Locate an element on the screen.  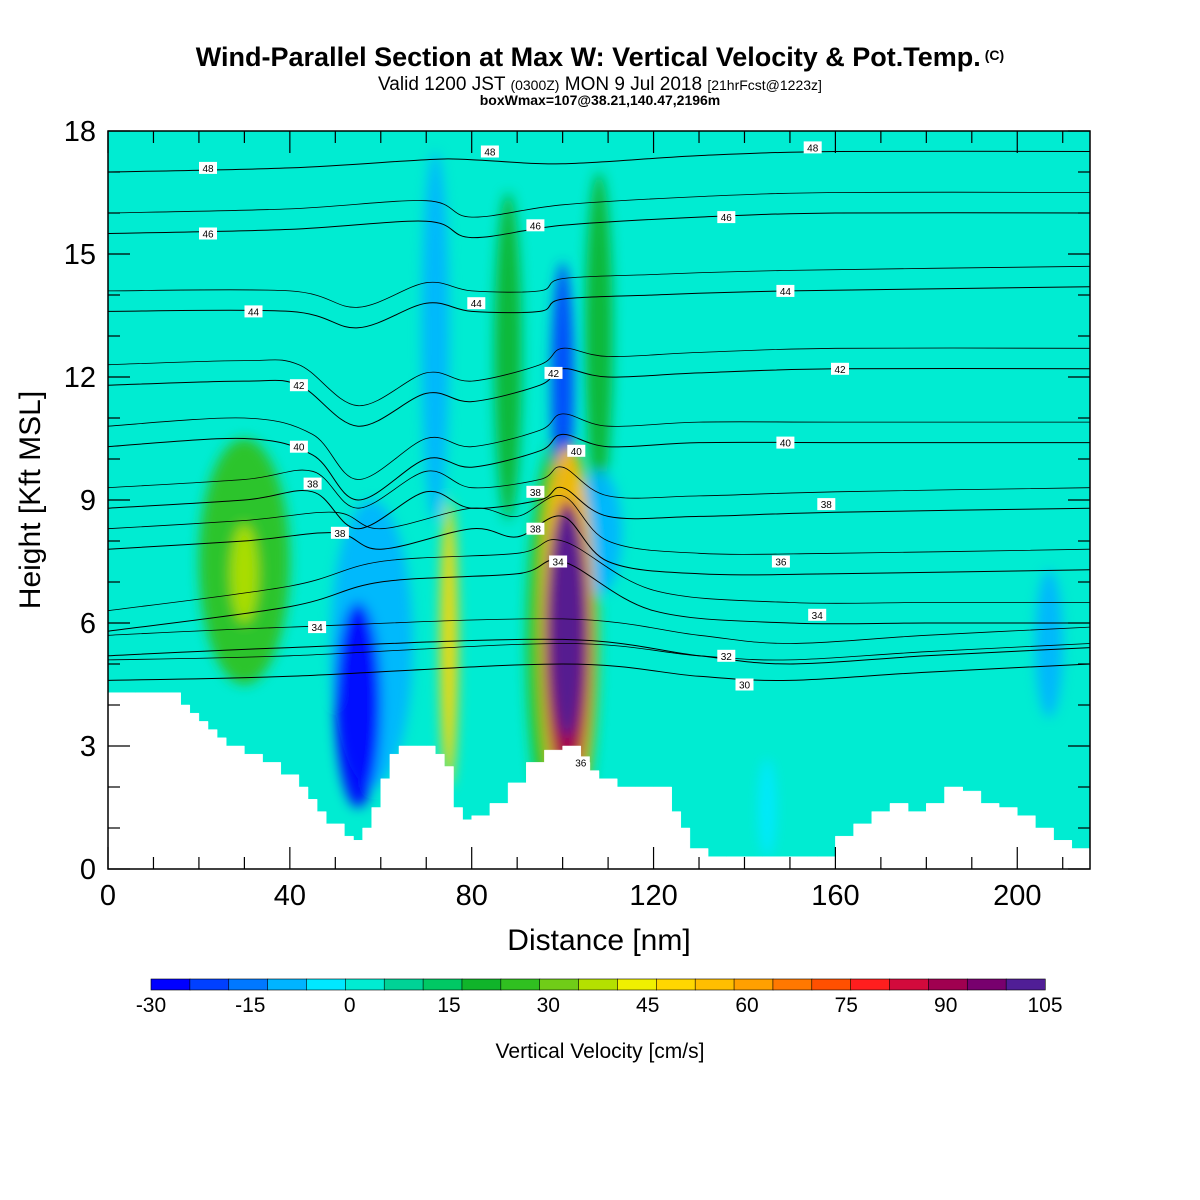
colorbar-tick-label: 60 is located at coordinates (746, 1005).